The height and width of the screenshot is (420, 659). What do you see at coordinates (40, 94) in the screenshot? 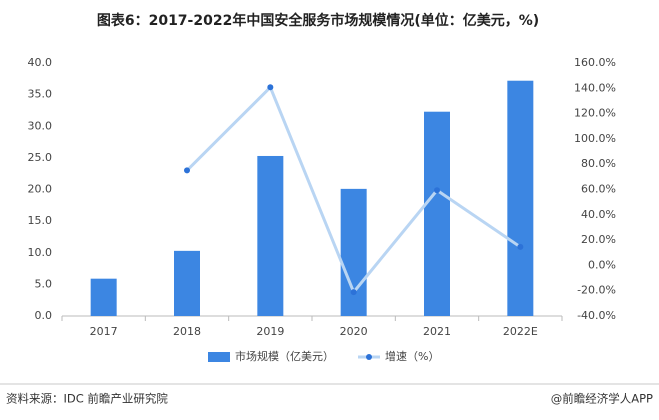
I see `y-tick-label: 35.0` at bounding box center [40, 94].